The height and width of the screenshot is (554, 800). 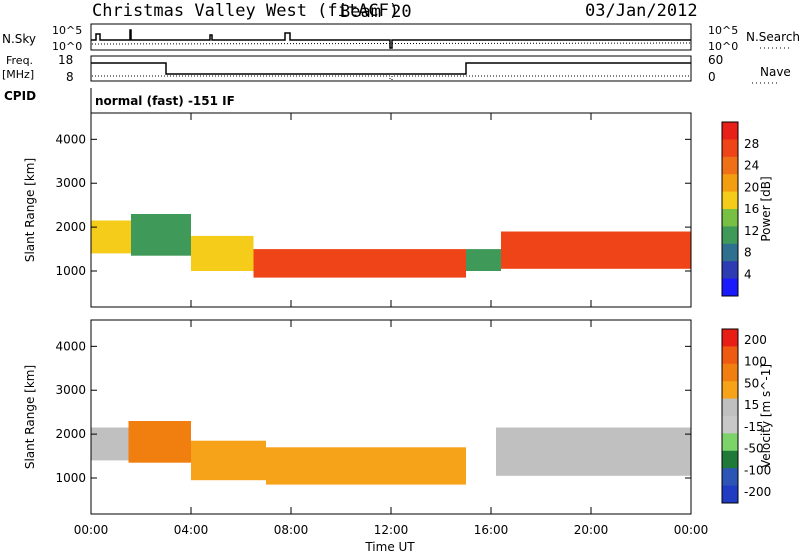 What do you see at coordinates (491, 530) in the screenshot?
I see `x-tick-label: 16:00` at bounding box center [491, 530].